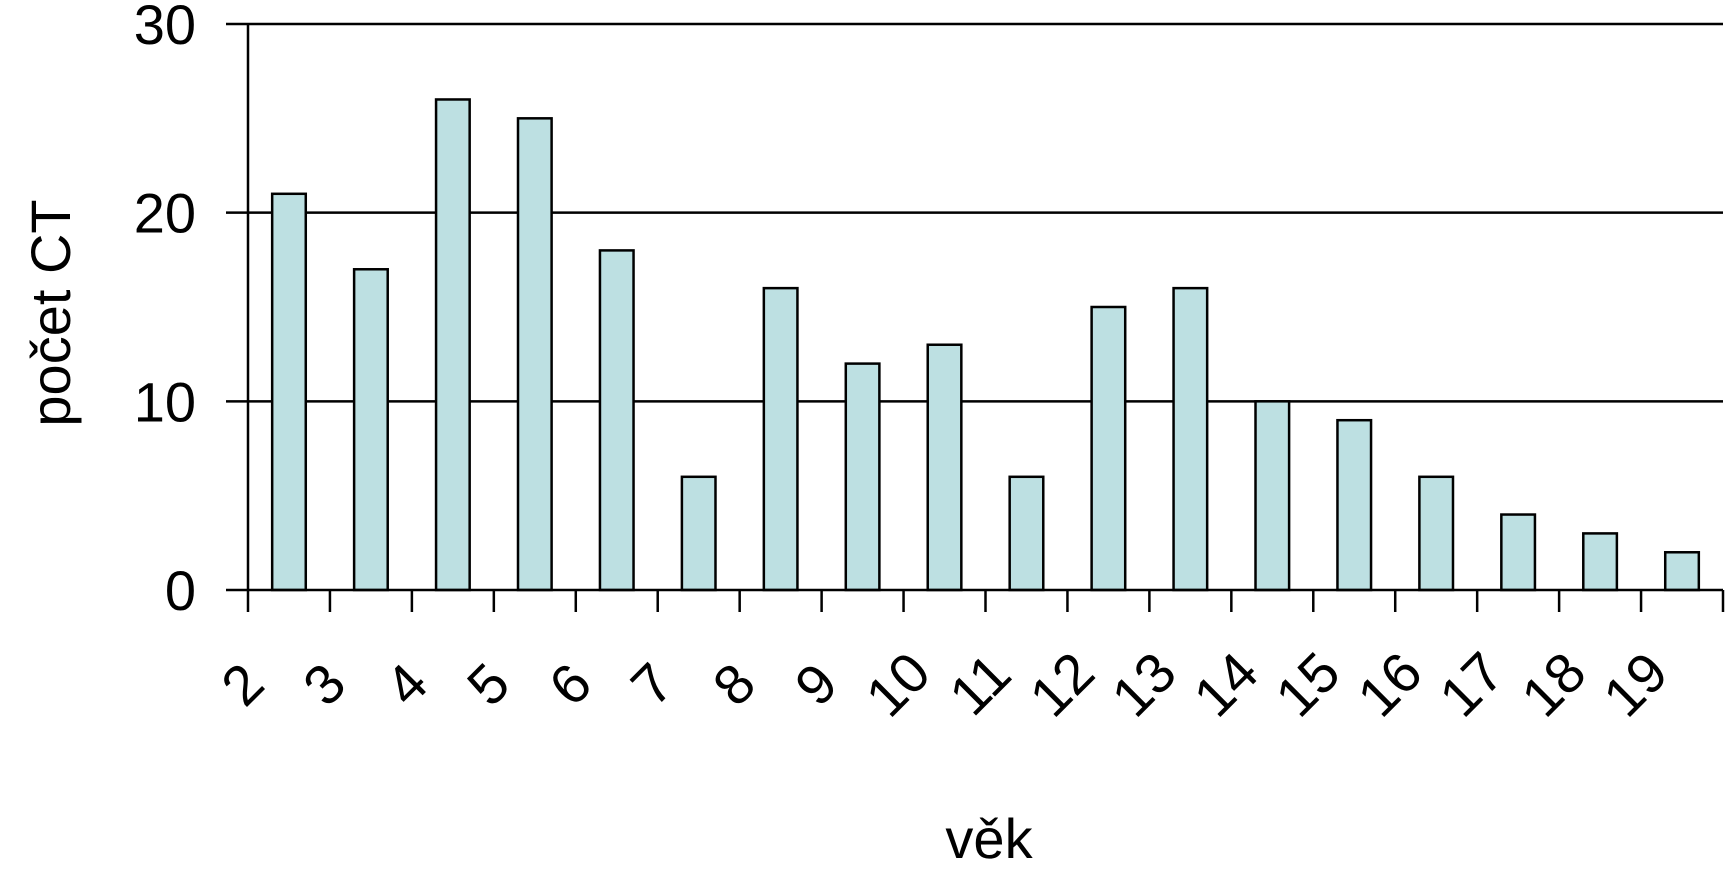 This screenshot has width=1731, height=882. I want to click on x-tick-label: 3, so click(324, 684).